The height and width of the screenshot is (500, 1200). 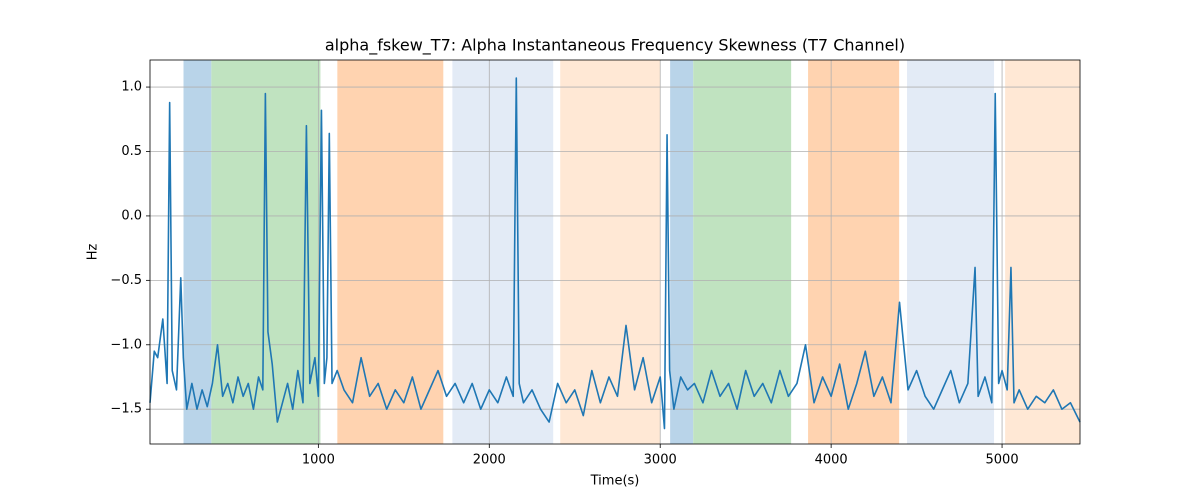 What do you see at coordinates (126, 409) in the screenshot?
I see `y-tick-label: −1.5` at bounding box center [126, 409].